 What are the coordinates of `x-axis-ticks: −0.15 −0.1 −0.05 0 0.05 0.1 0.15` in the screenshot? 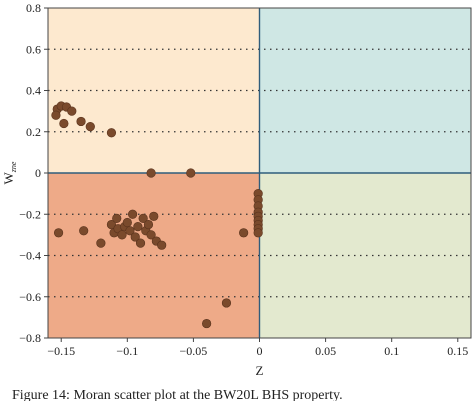 It's located at (257, 348).